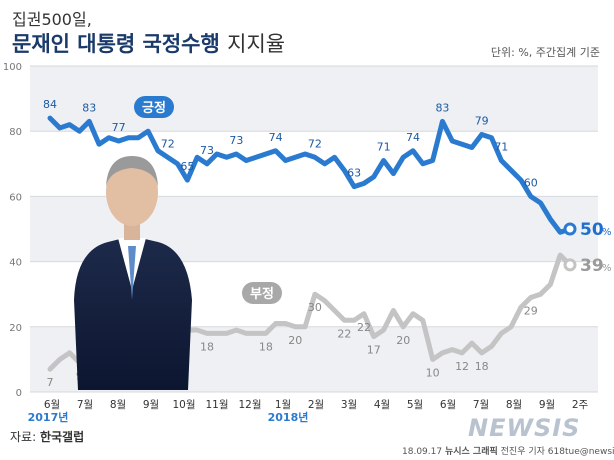  I want to click on year-label: 2018년, so click(288, 417).